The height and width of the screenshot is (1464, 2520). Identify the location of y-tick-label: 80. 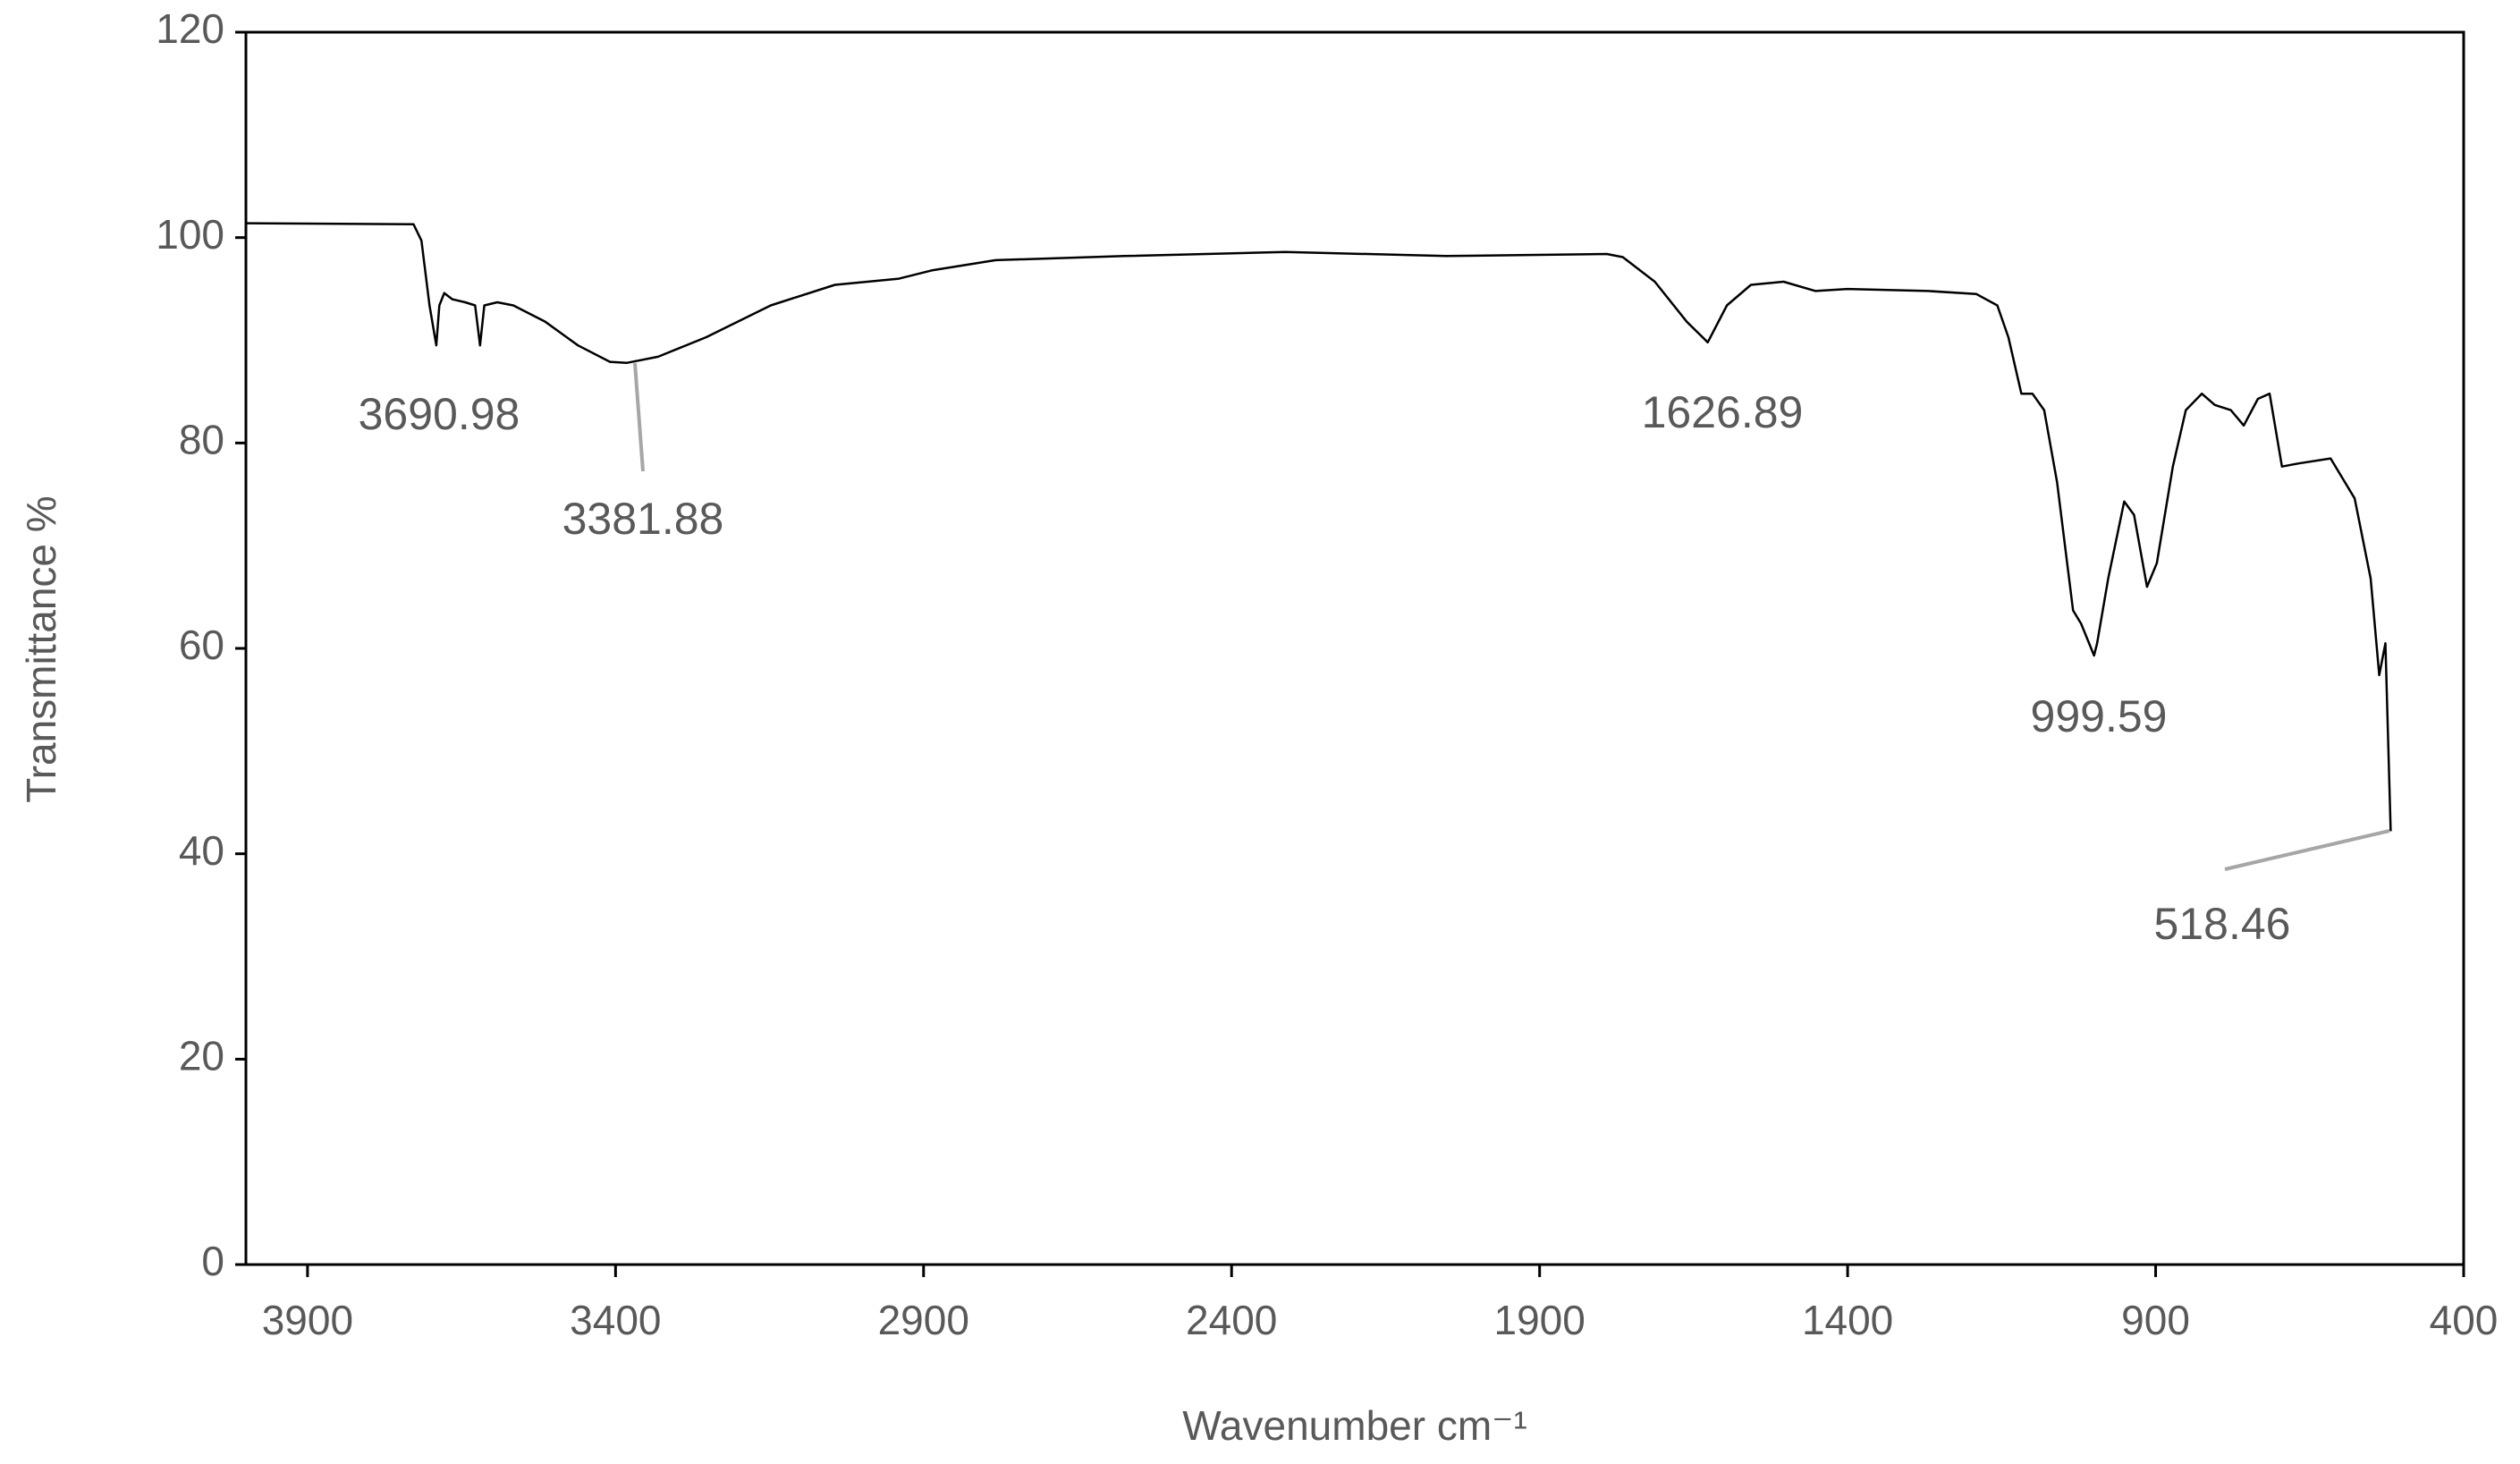
(201, 439).